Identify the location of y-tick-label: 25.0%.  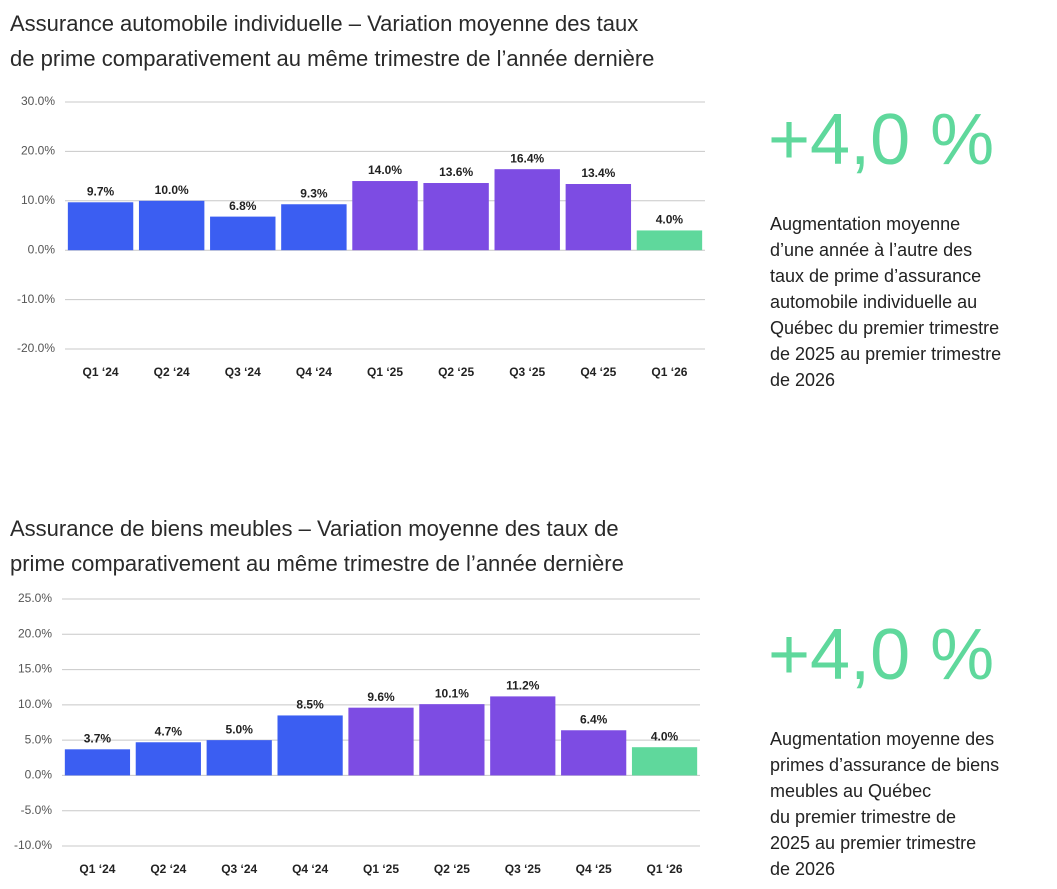
(35, 598).